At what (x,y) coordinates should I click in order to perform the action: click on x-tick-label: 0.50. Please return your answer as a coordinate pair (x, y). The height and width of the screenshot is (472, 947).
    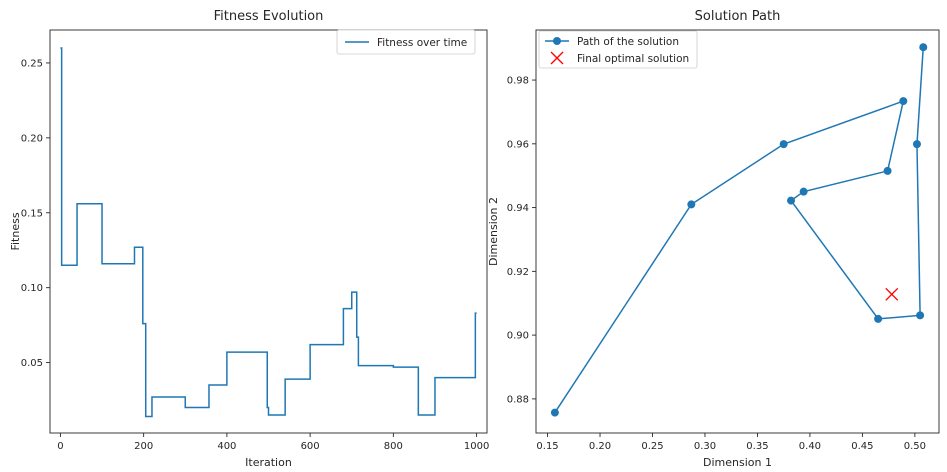
    Looking at the image, I should click on (915, 446).